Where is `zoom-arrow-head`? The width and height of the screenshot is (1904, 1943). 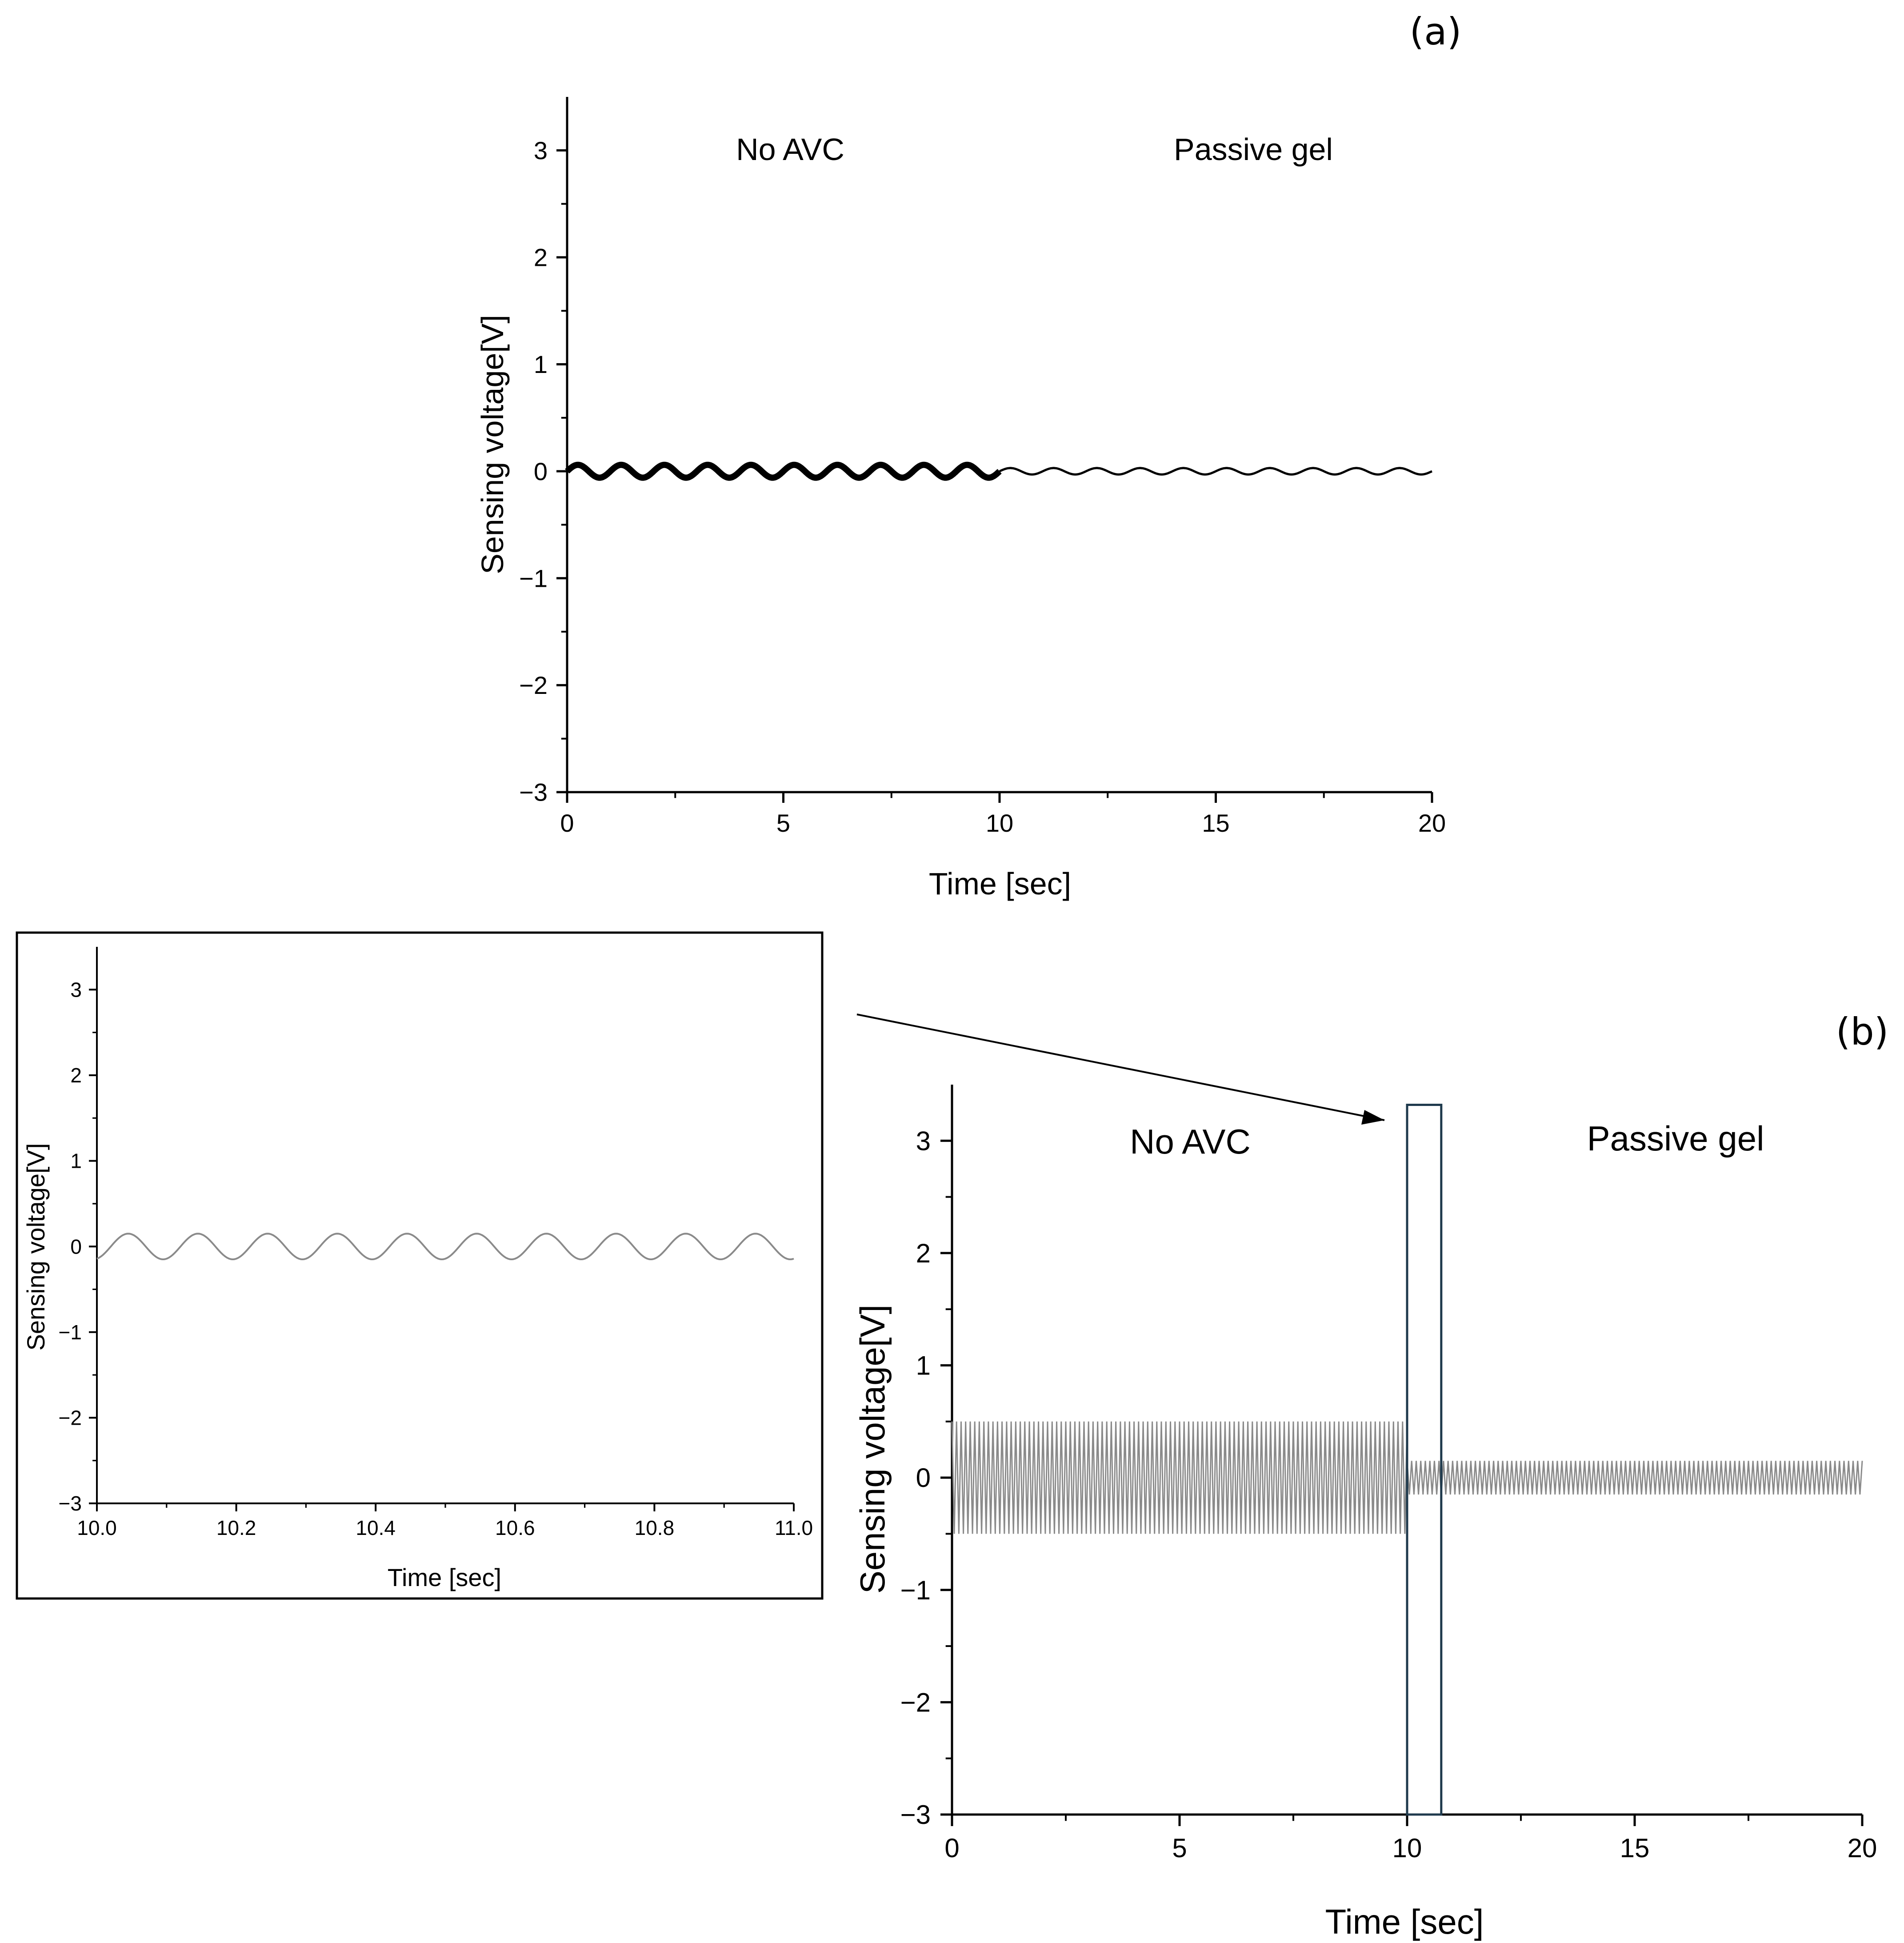 zoom-arrow-head is located at coordinates (1372, 1117).